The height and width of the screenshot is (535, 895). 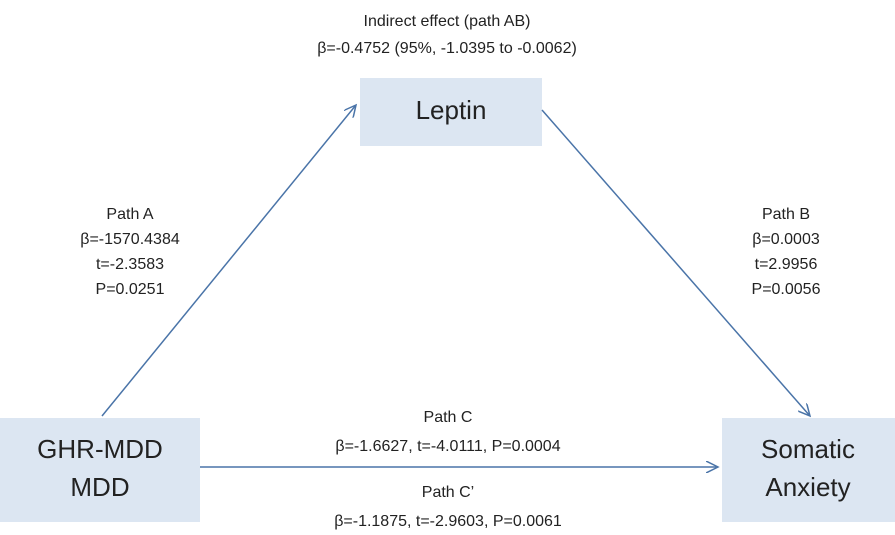 I want to click on indirect-label: β=-0.4752 (95%, -1.0395 to -0.0062), so click(x=447, y=48).